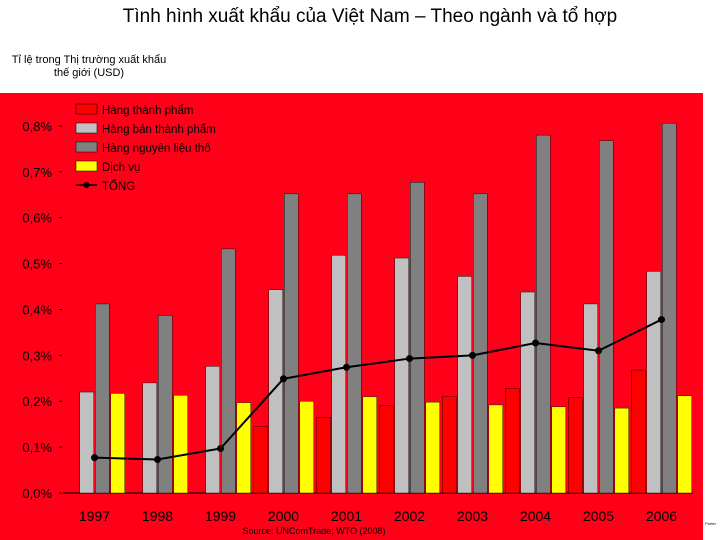  I want to click on bar-2-2003, so click(480, 343).